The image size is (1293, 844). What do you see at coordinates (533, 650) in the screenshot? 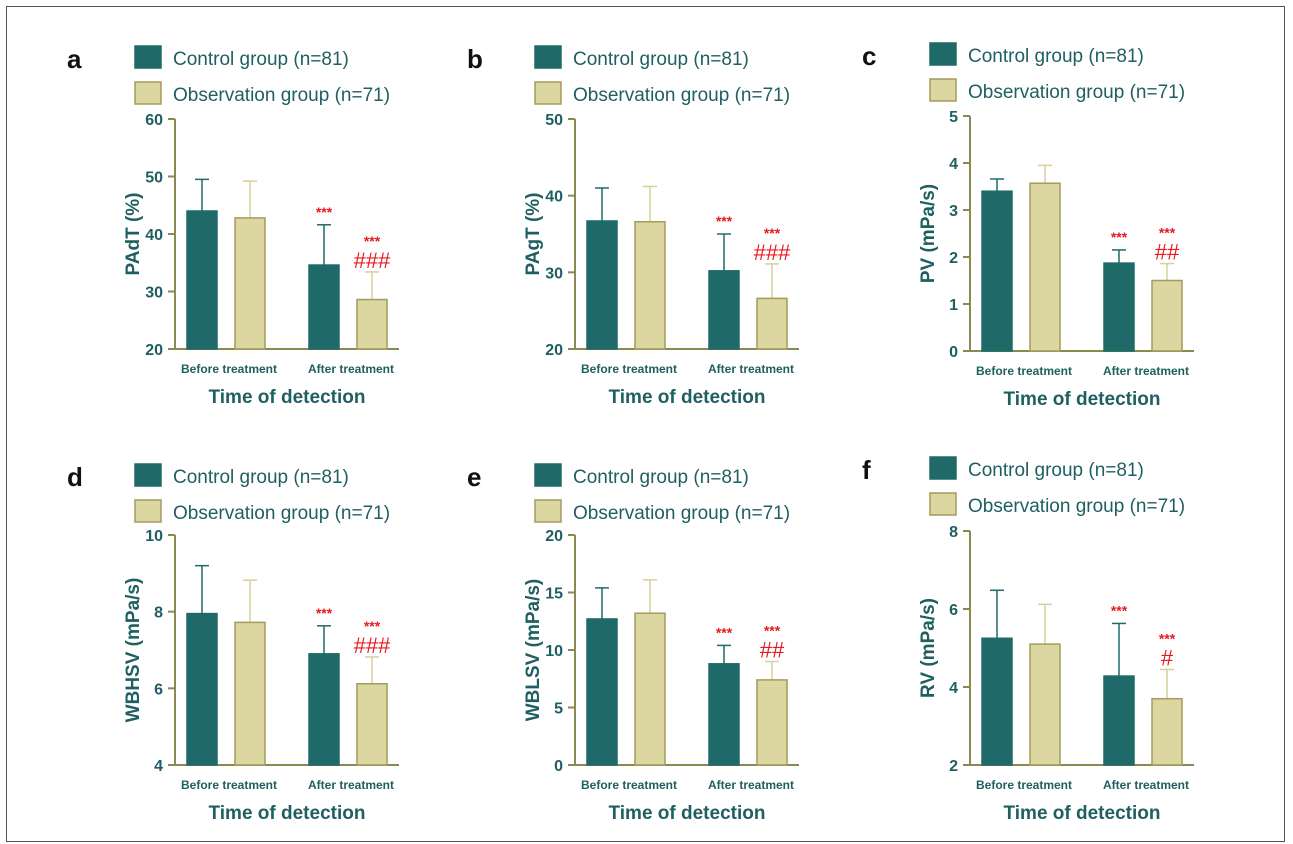
I see `y-axis-title: WBLSV (mPa/s)` at bounding box center [533, 650].